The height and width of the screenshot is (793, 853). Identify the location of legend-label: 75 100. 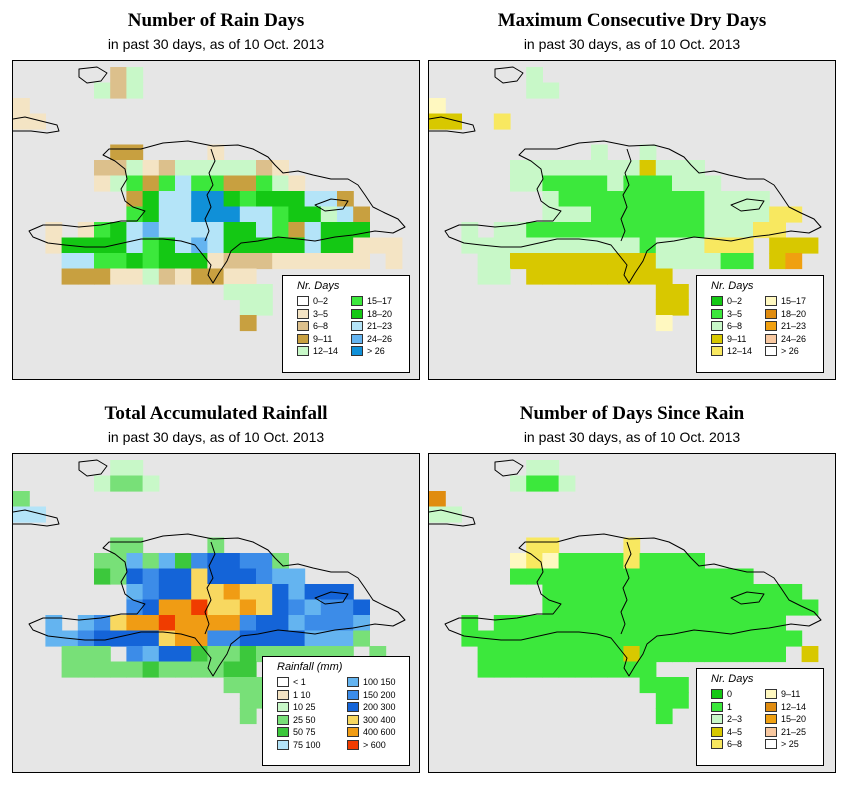
(307, 744).